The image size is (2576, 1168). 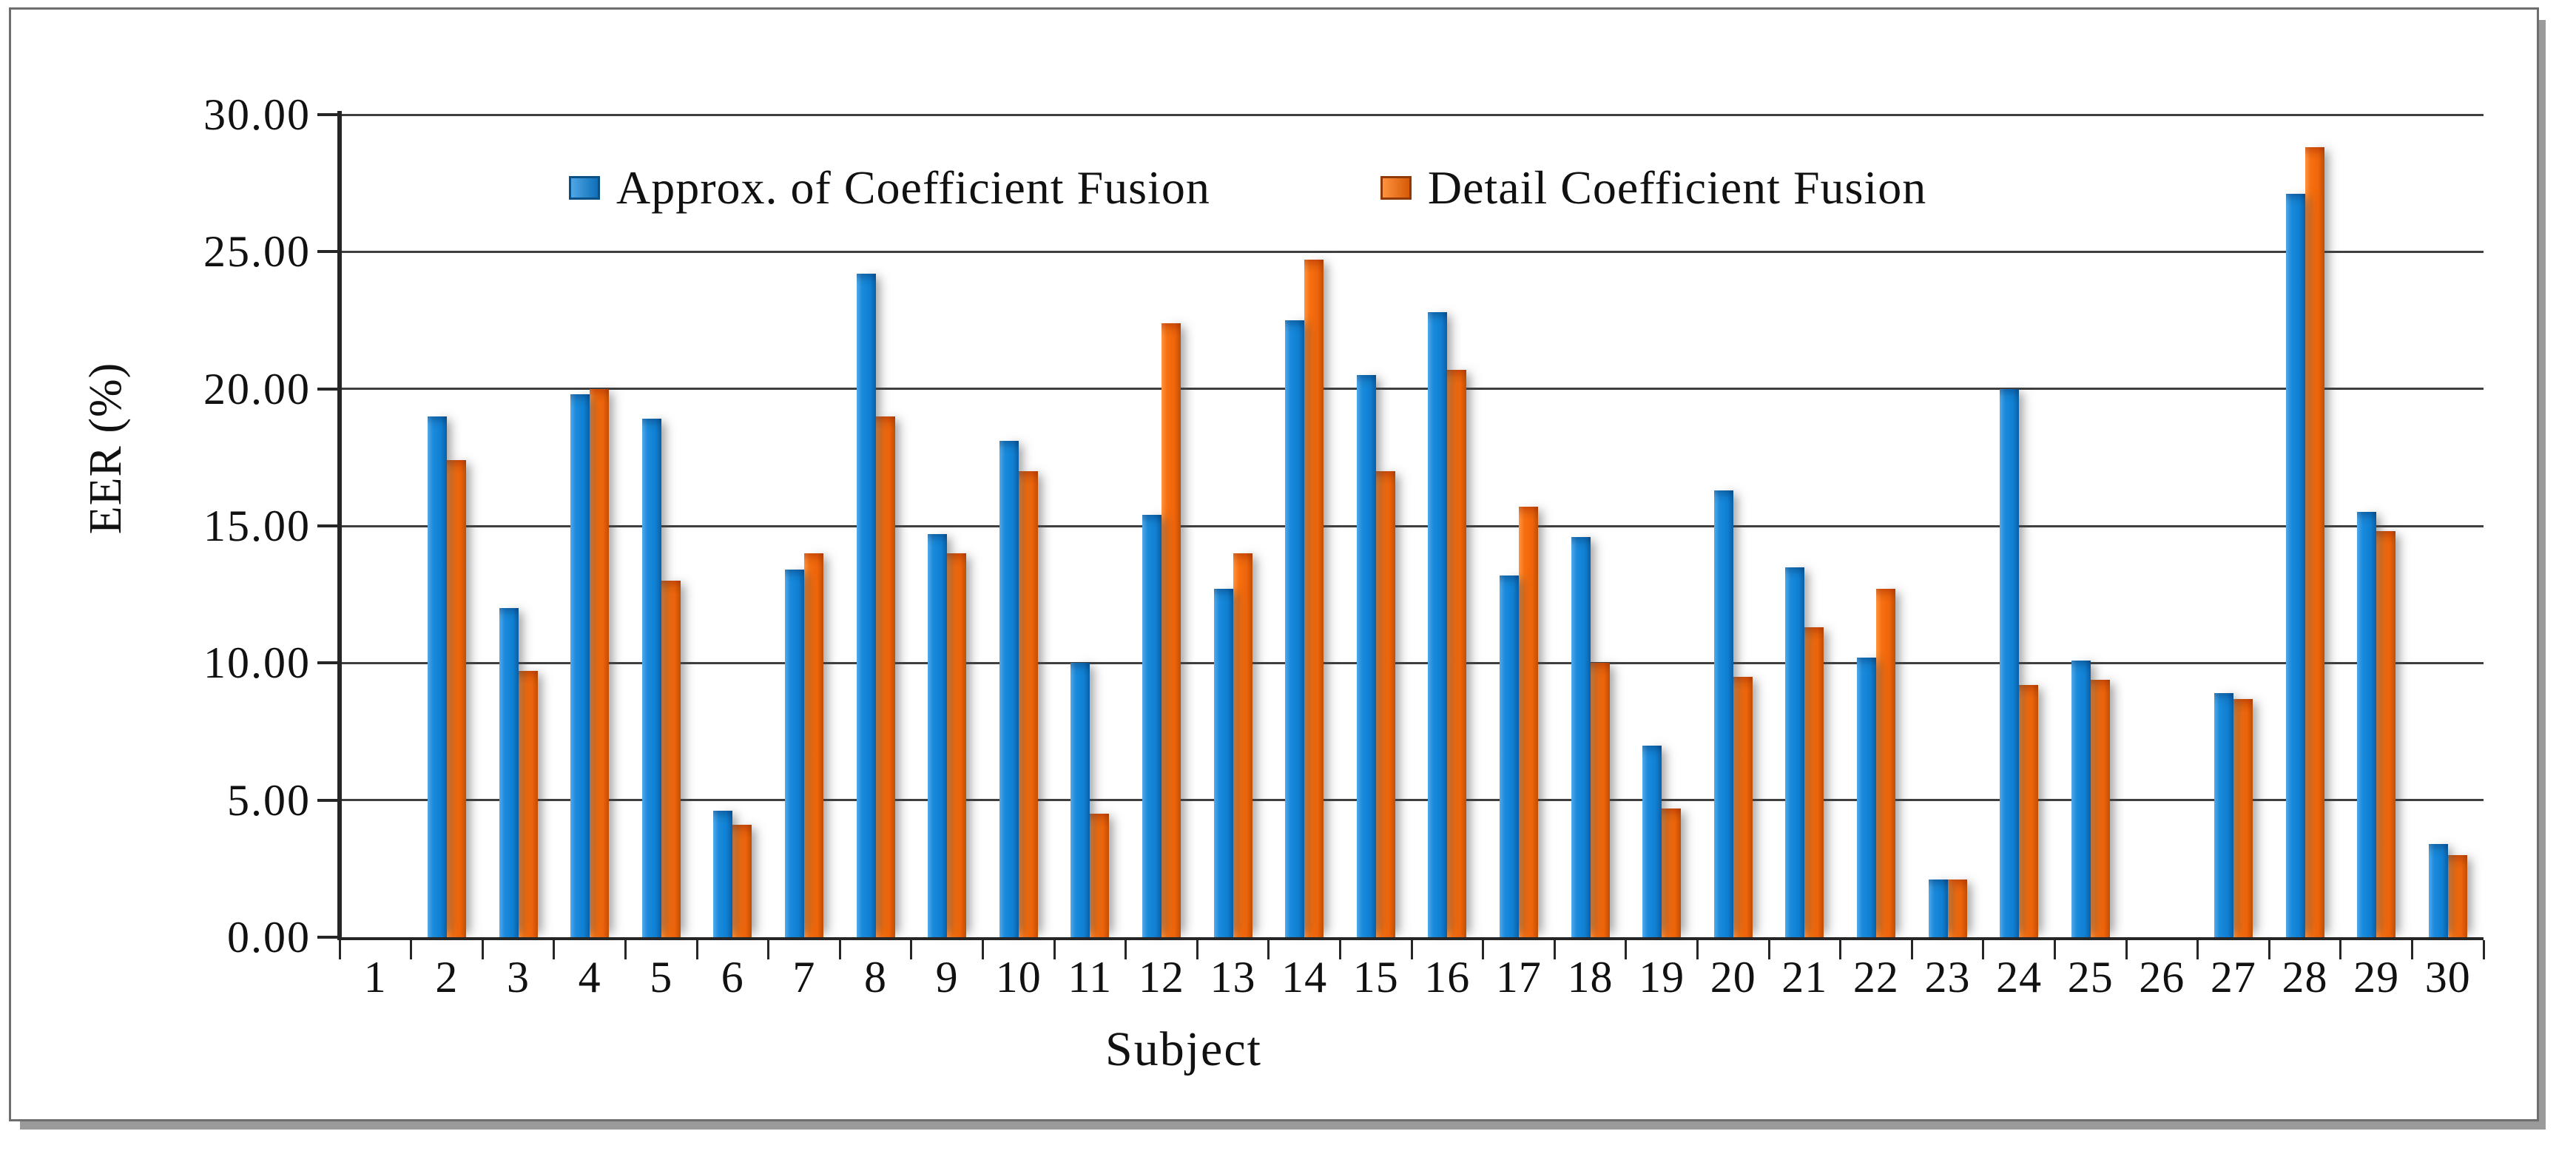 What do you see at coordinates (2090, 977) in the screenshot?
I see `x-tick-label: 25` at bounding box center [2090, 977].